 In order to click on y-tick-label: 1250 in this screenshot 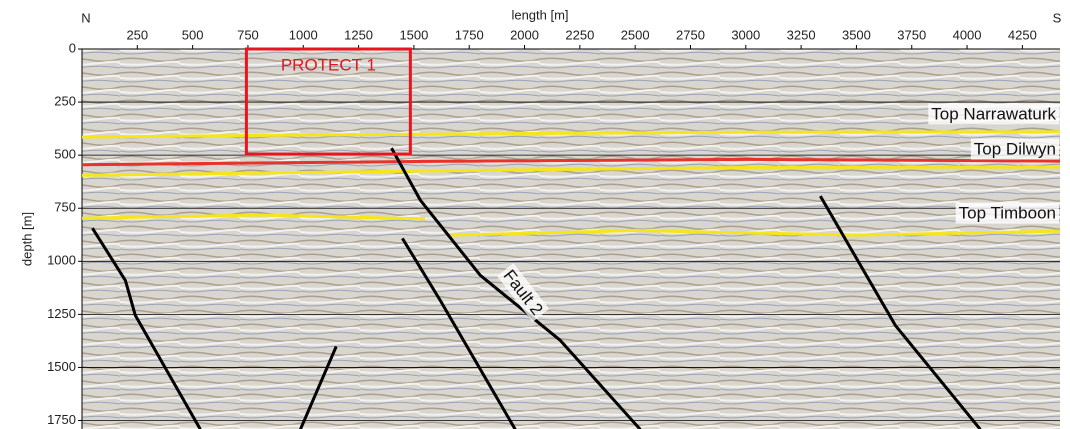, I will do `click(61, 313)`.